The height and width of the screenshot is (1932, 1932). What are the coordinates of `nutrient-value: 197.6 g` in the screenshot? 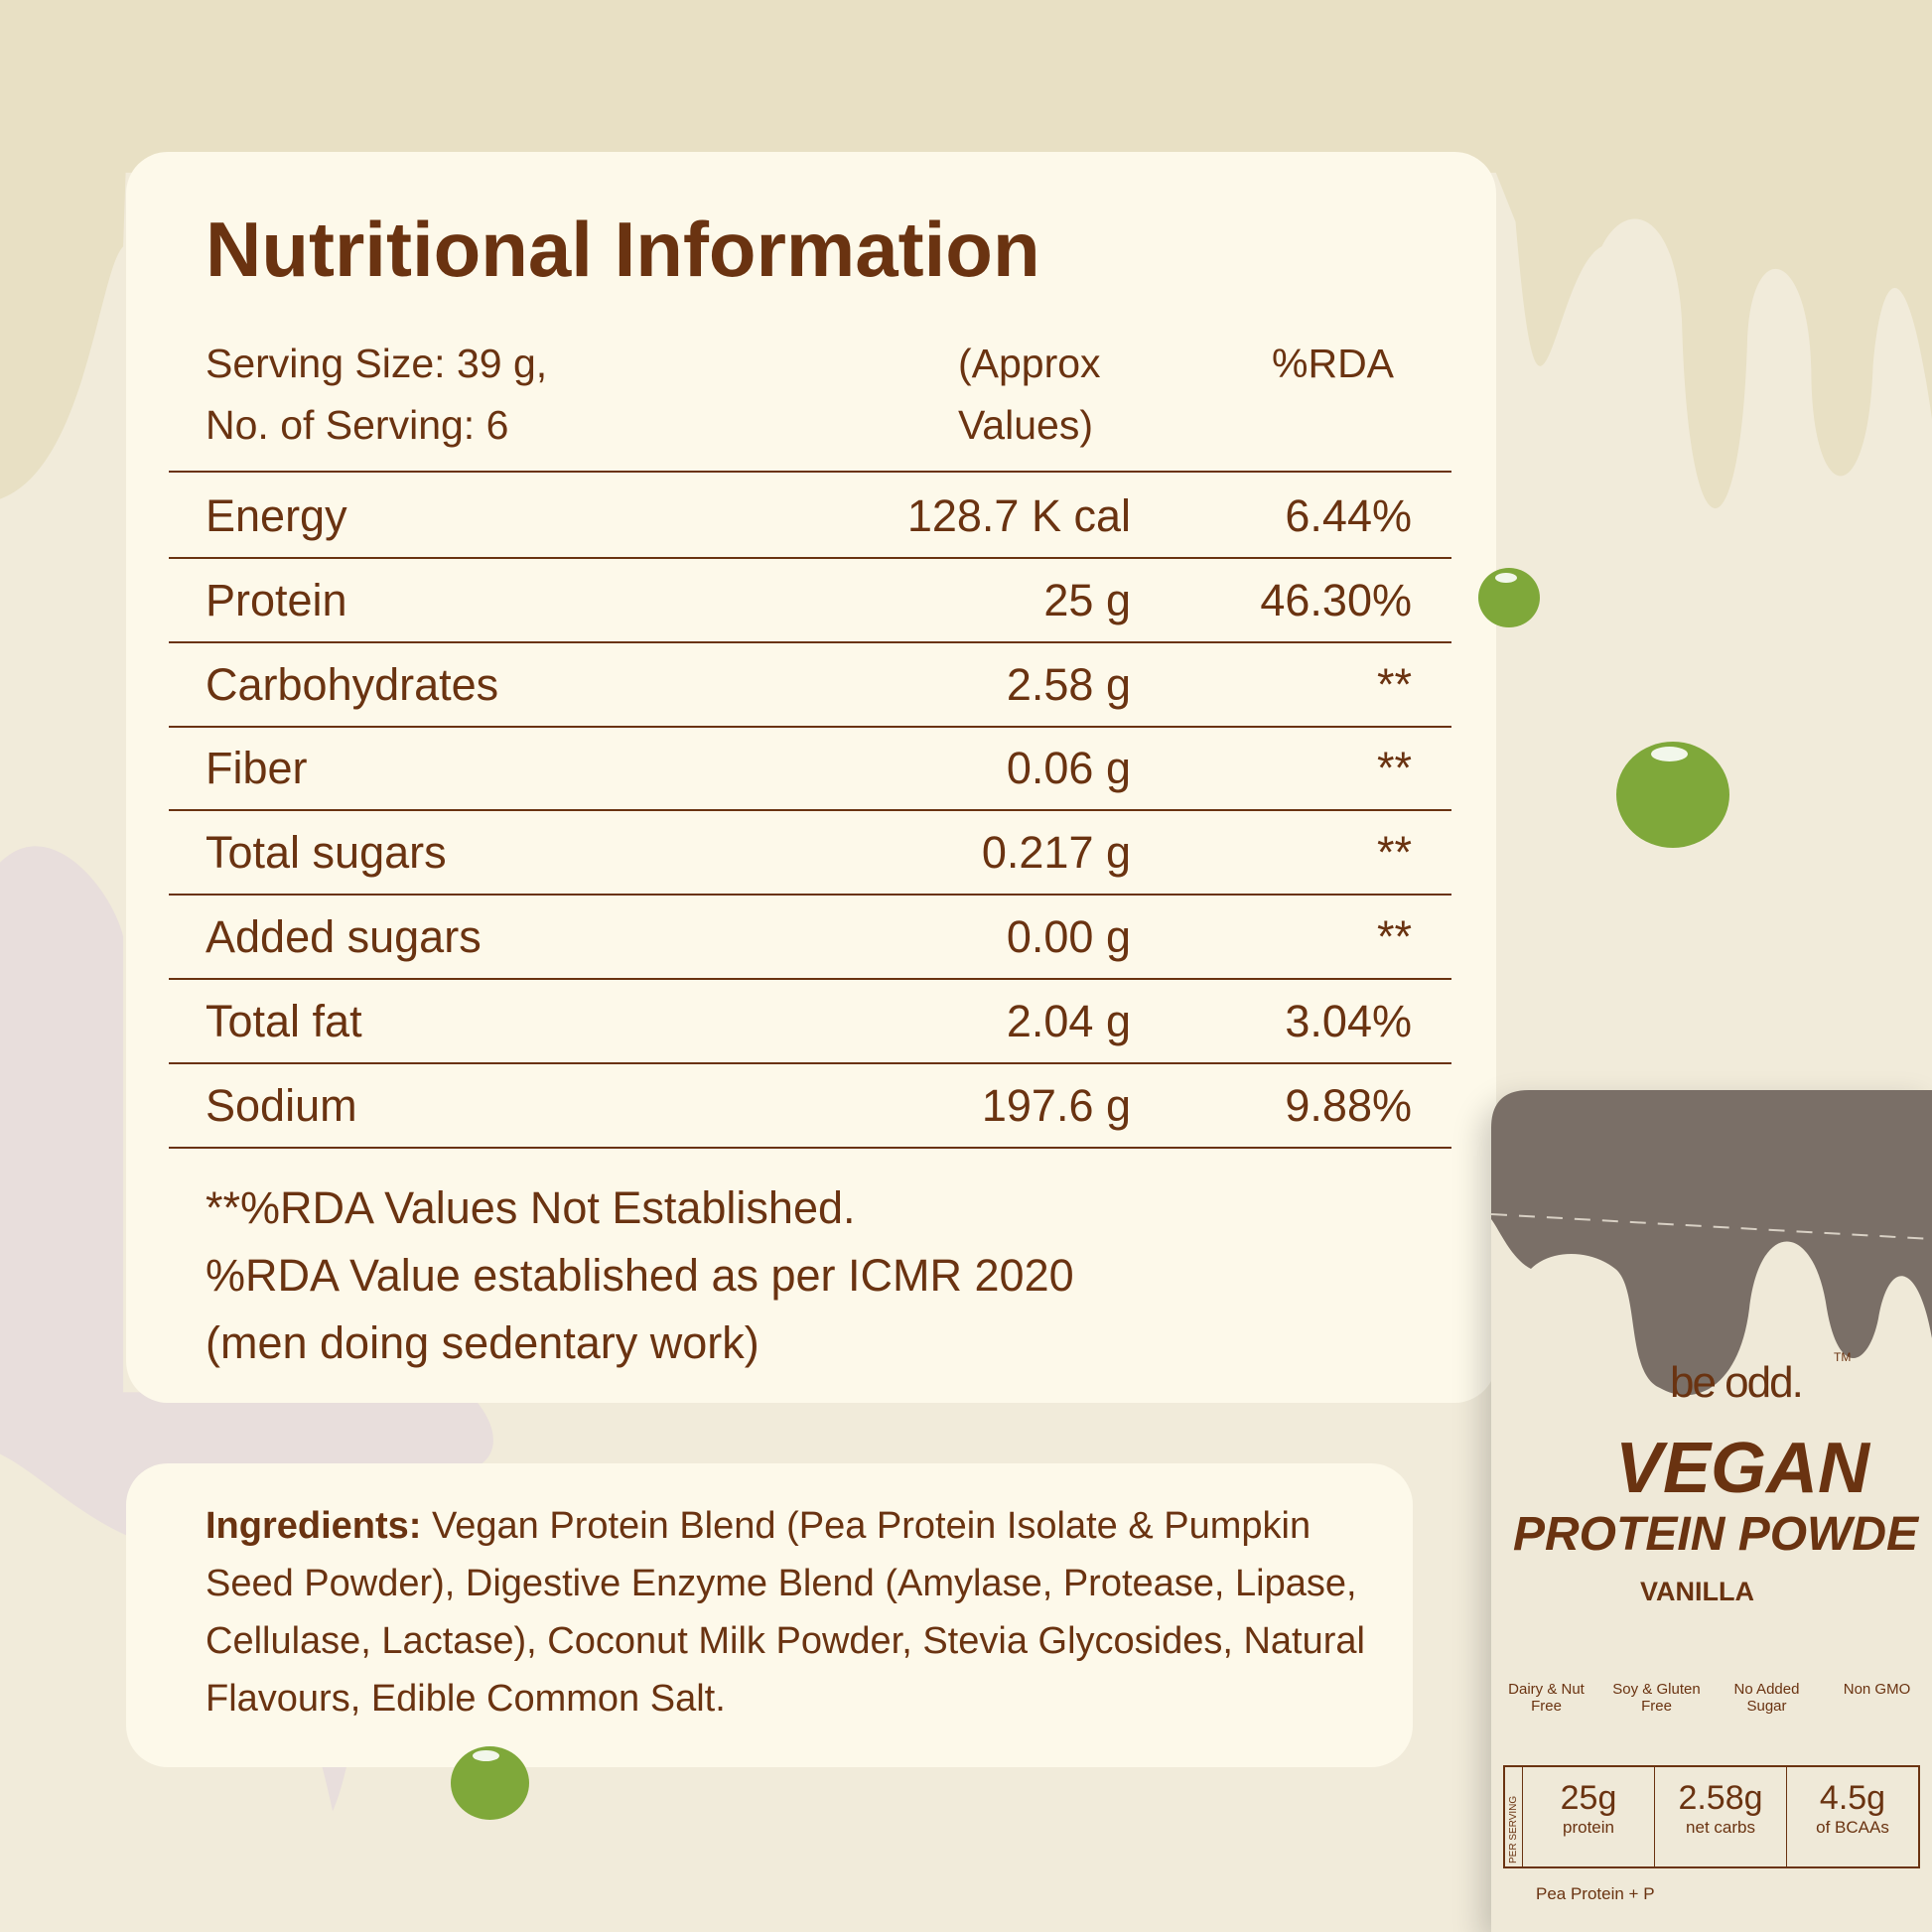 It's located at (1056, 1105).